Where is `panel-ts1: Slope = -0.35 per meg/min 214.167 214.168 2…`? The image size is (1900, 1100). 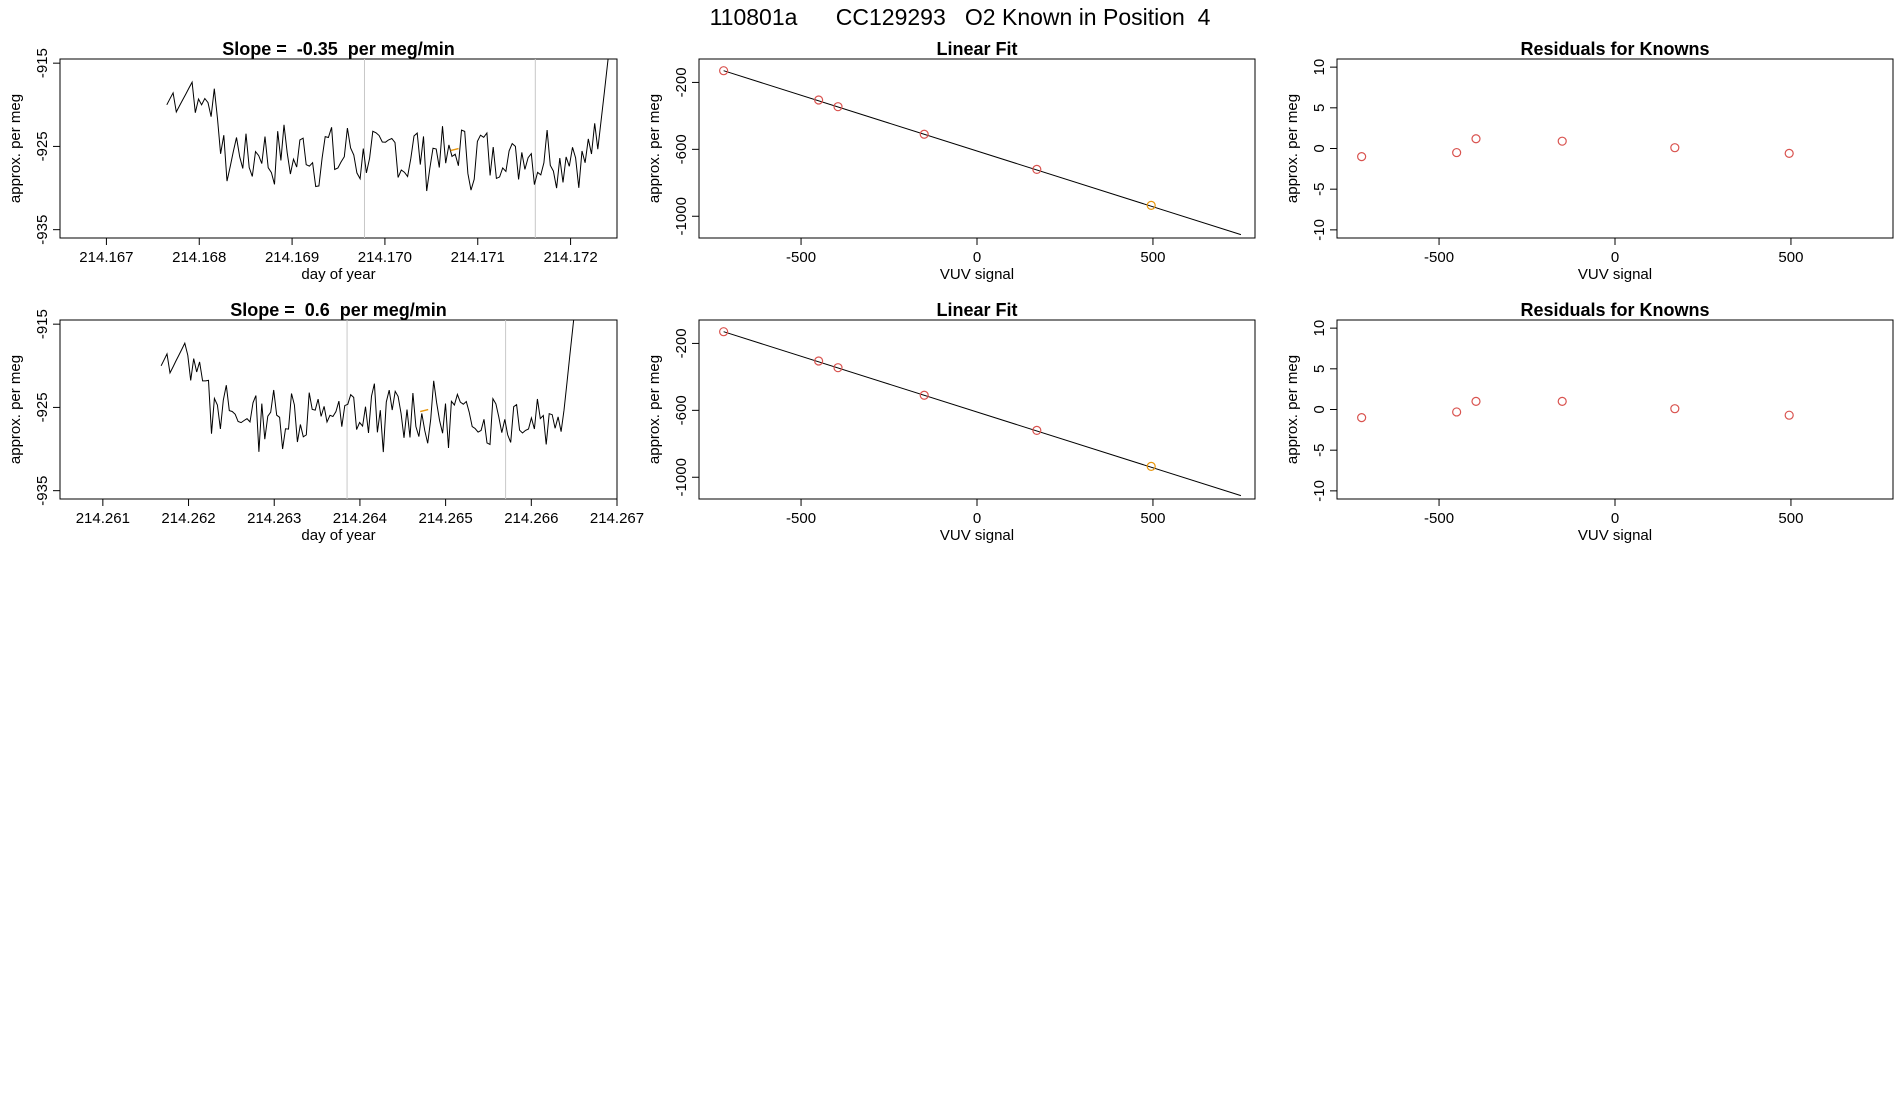 panel-ts1: Slope = -0.35 per meg/min 214.167 214.168 2… is located at coordinates (312, 161).